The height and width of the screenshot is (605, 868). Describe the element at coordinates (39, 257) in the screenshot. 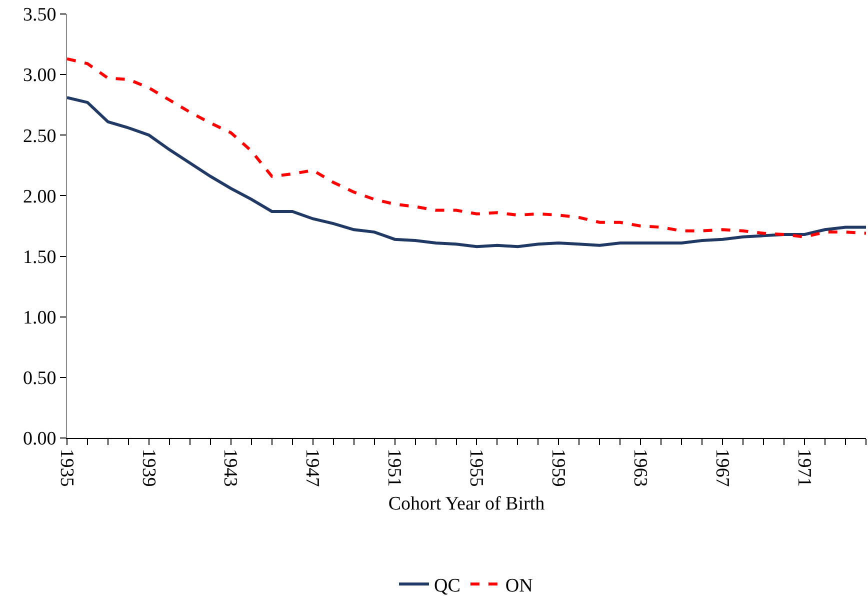

I see `y-tick-label: 1.50` at that location.